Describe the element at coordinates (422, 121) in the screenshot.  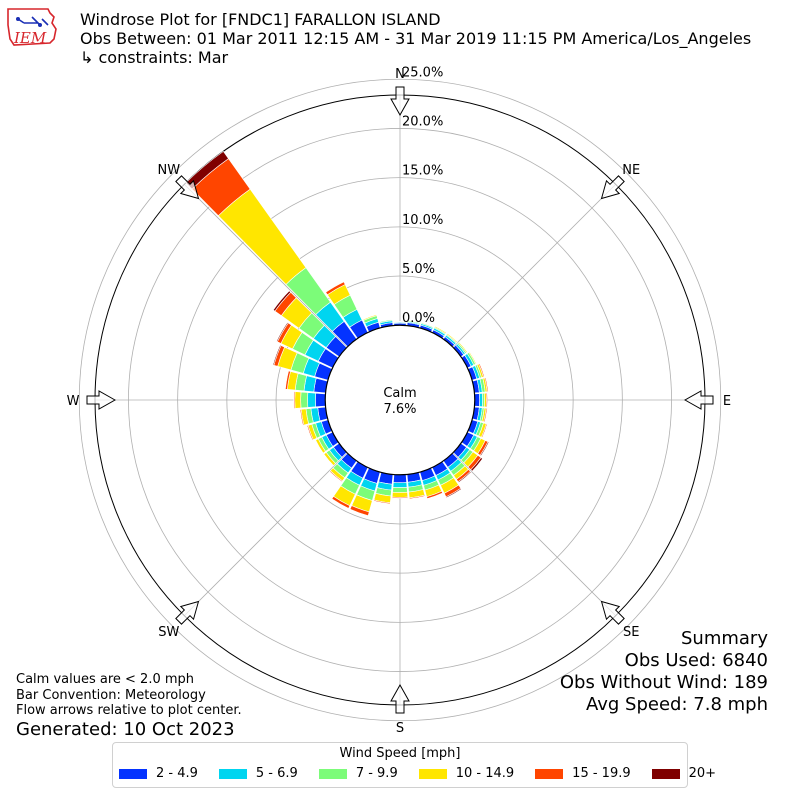
I see `radial-tick-label: 20.0%` at that location.